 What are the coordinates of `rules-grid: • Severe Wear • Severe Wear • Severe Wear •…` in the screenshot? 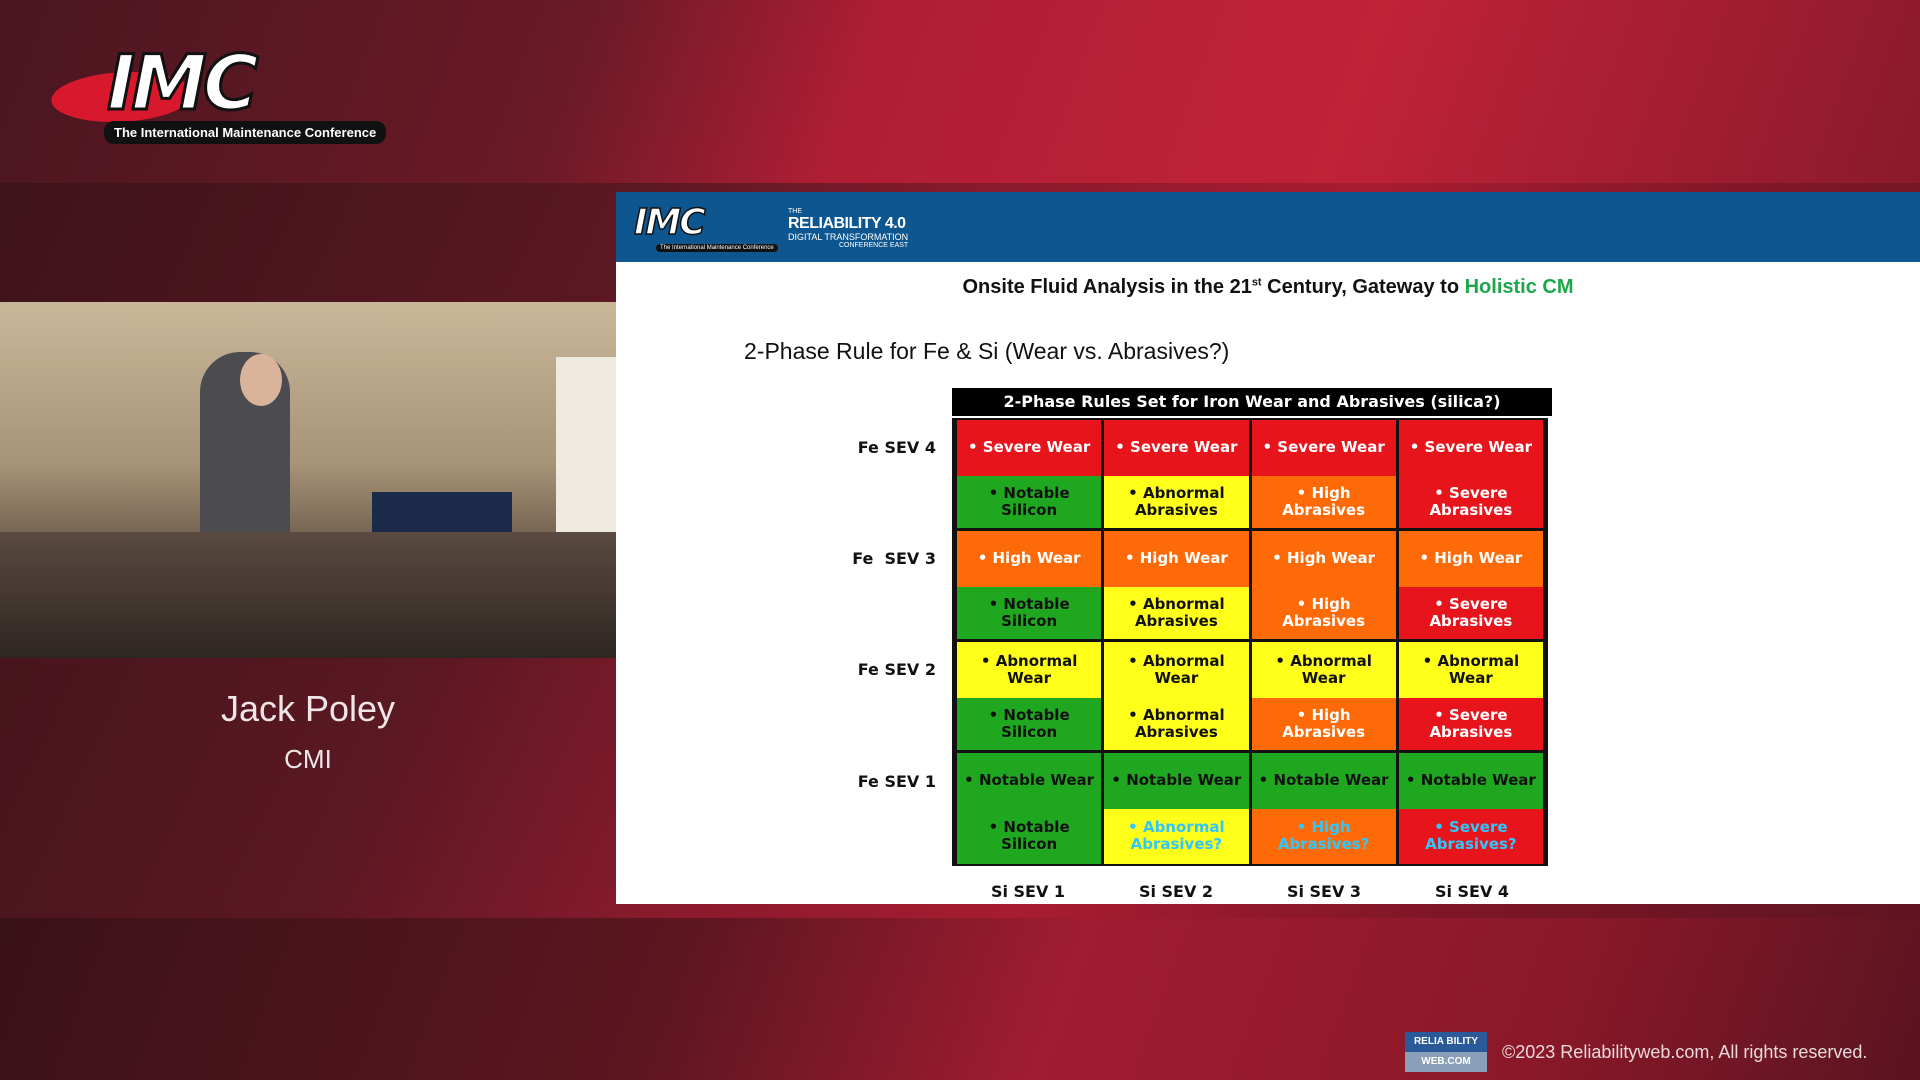 It's located at (1250, 642).